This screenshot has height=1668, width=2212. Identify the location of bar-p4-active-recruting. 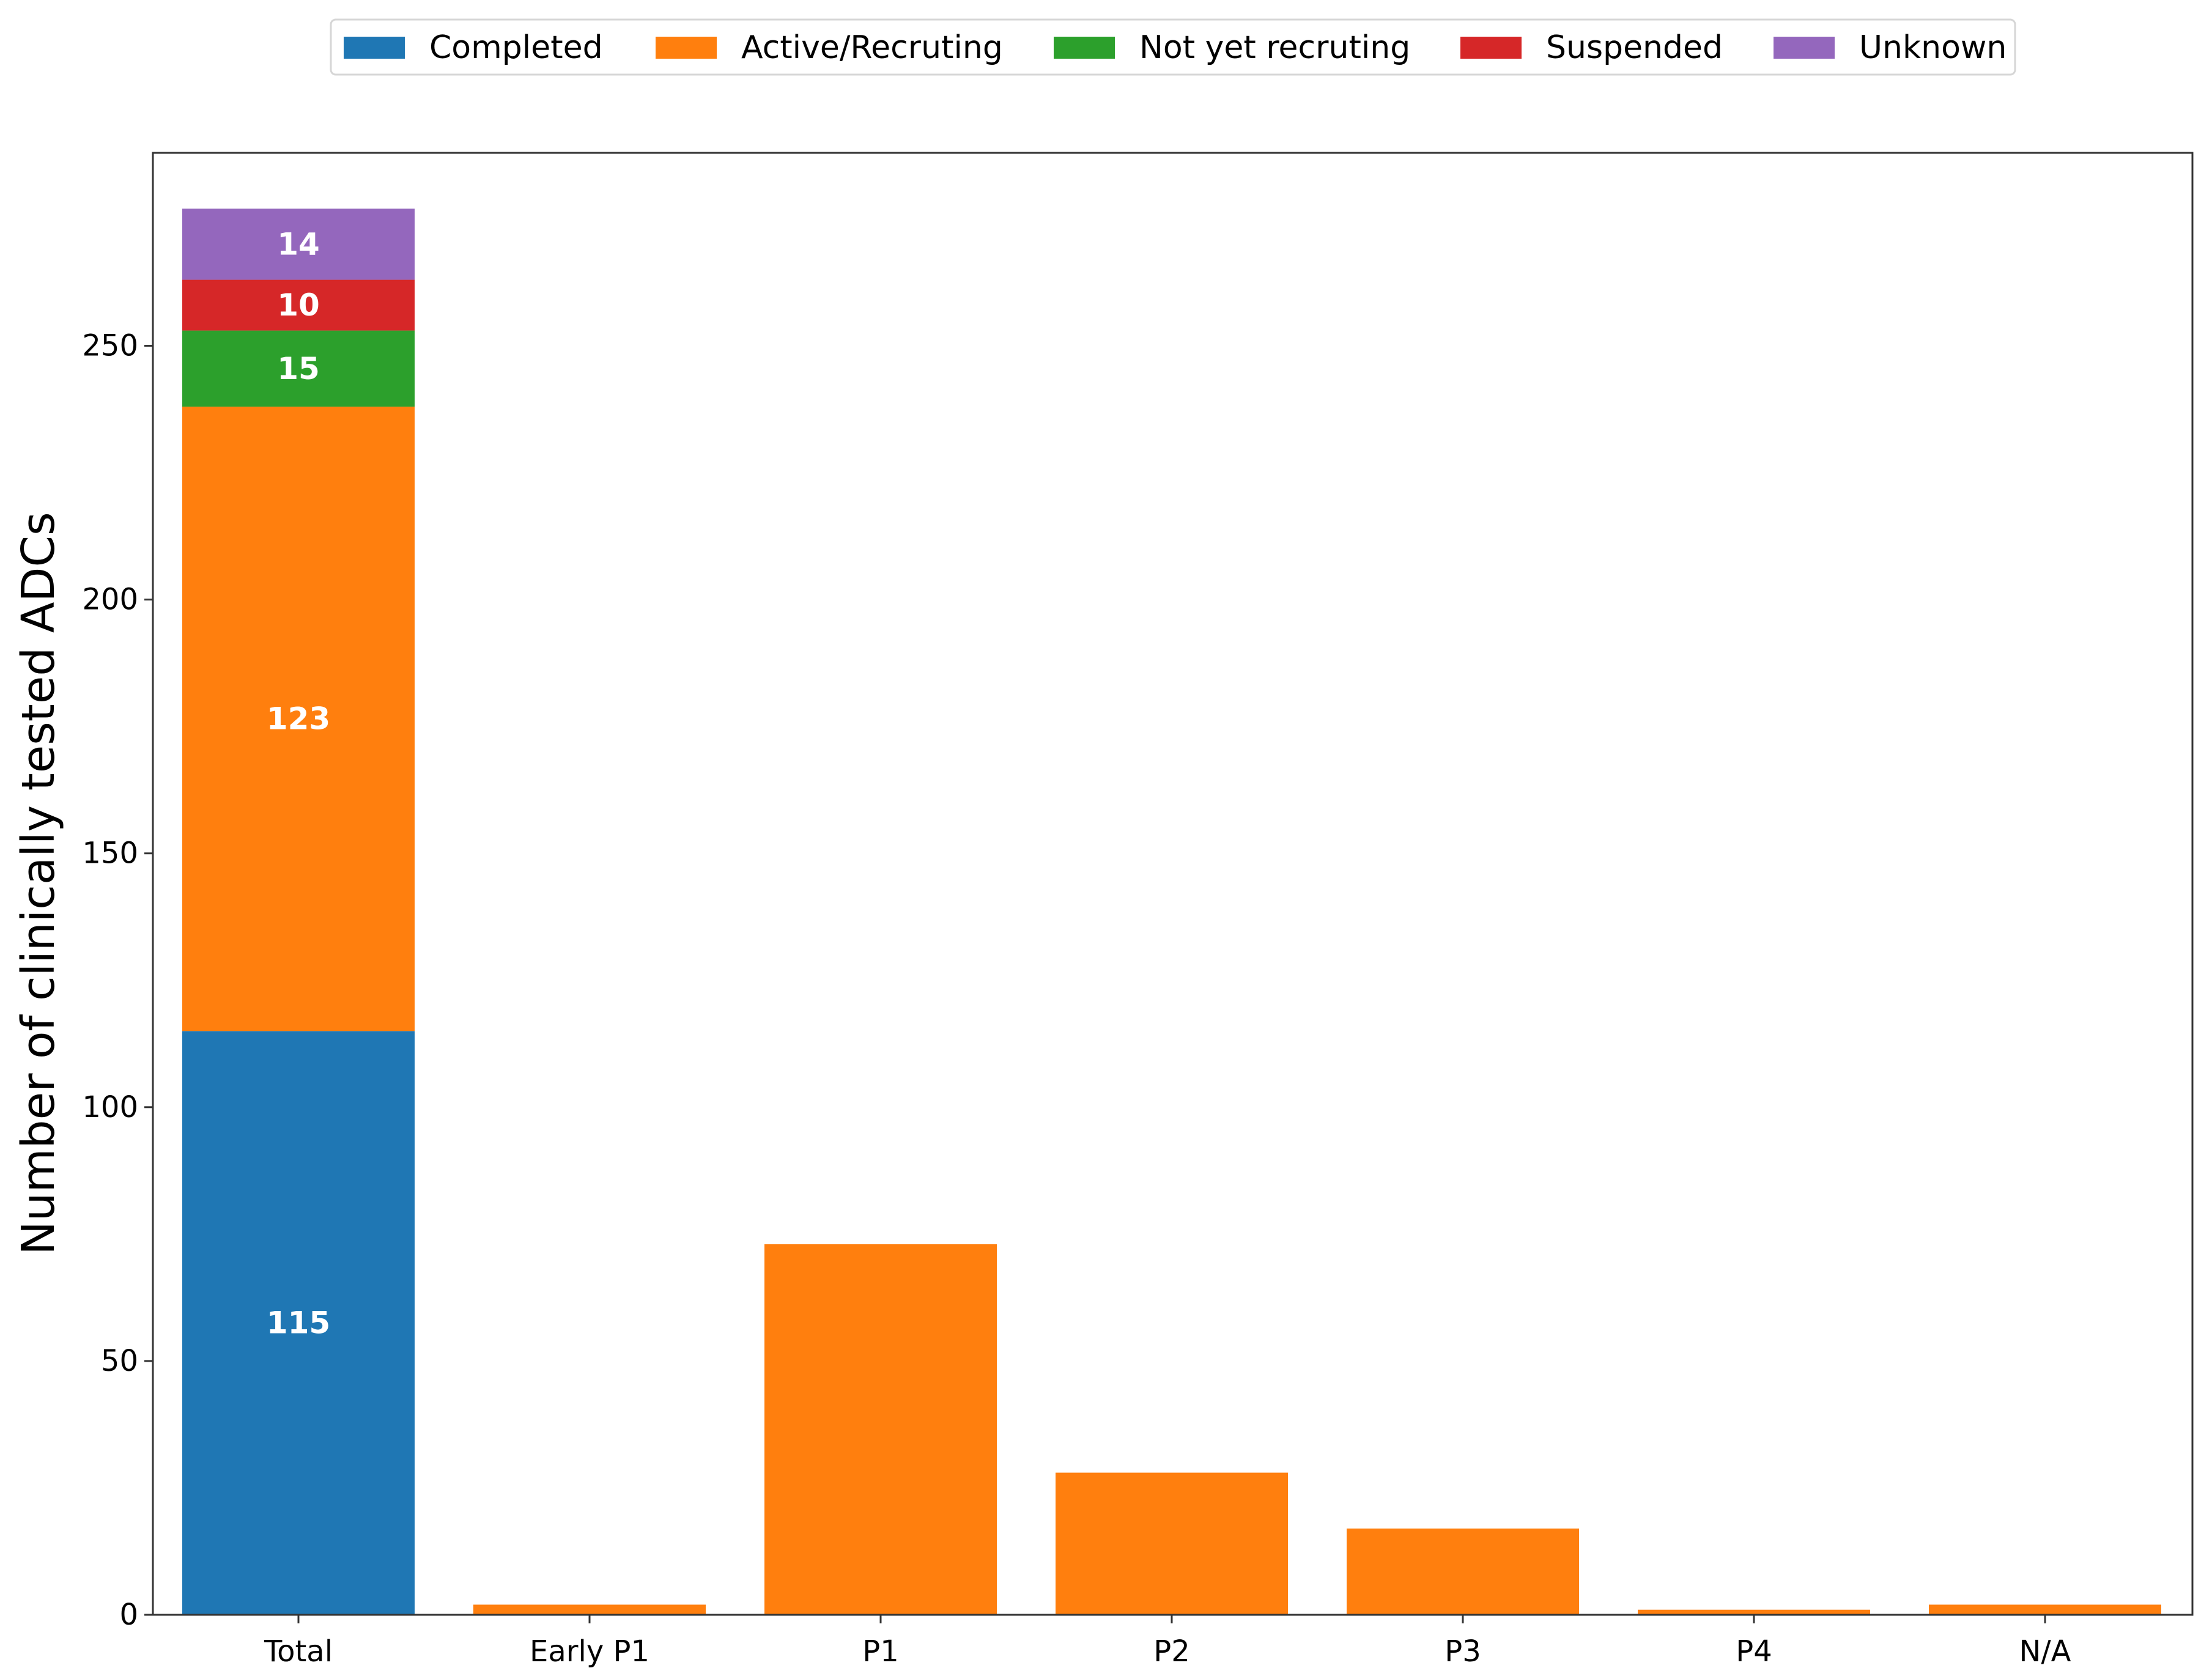
(1754, 1612).